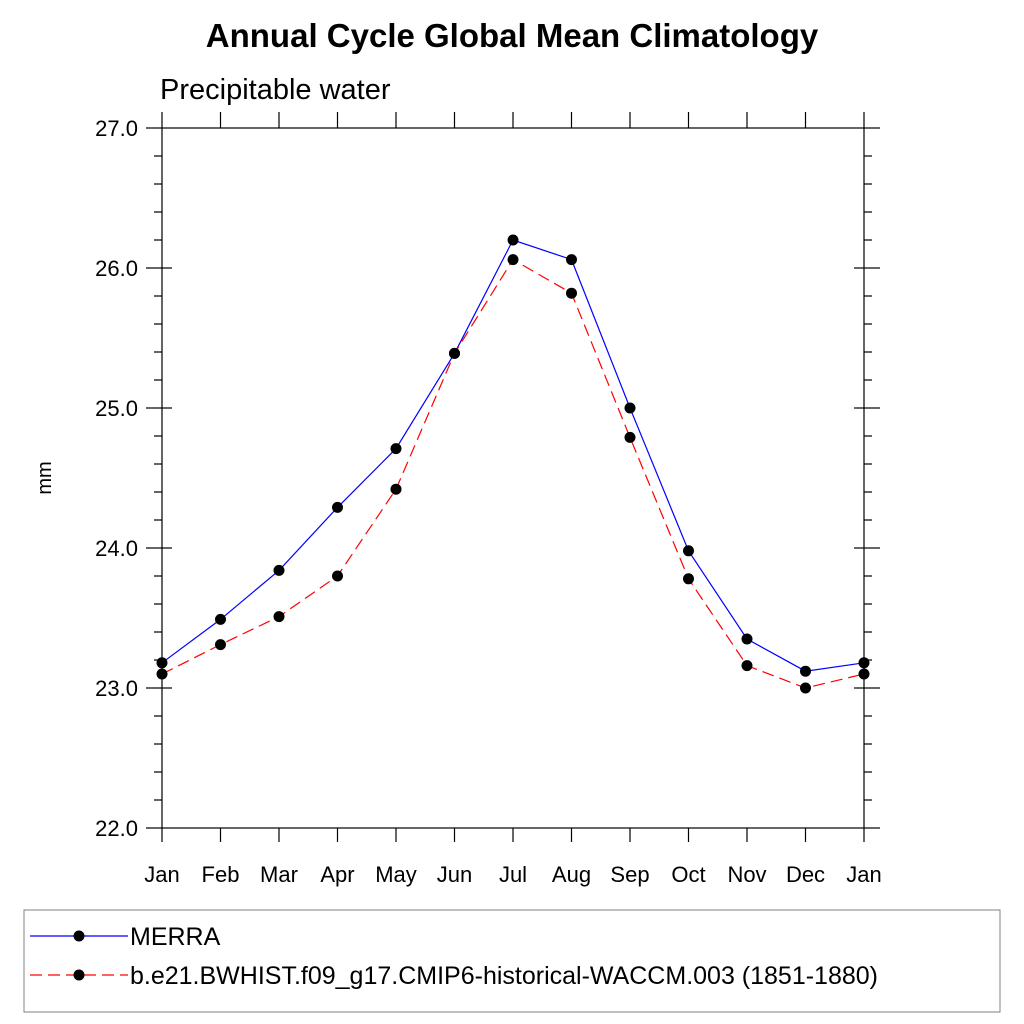 This screenshot has height=1024, width=1024. Describe the element at coordinates (396, 874) in the screenshot. I see `x-tick-label: May` at that location.